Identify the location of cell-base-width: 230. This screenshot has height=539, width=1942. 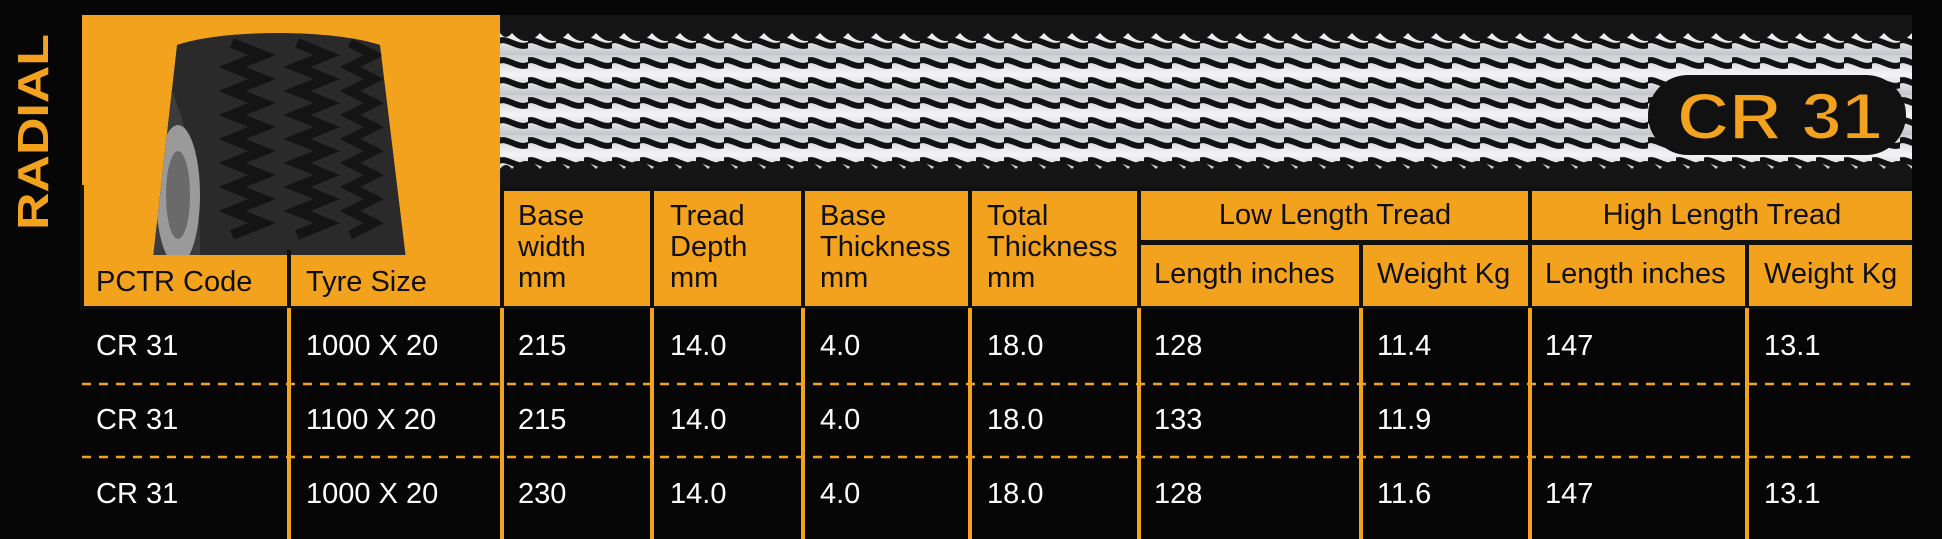
(542, 494).